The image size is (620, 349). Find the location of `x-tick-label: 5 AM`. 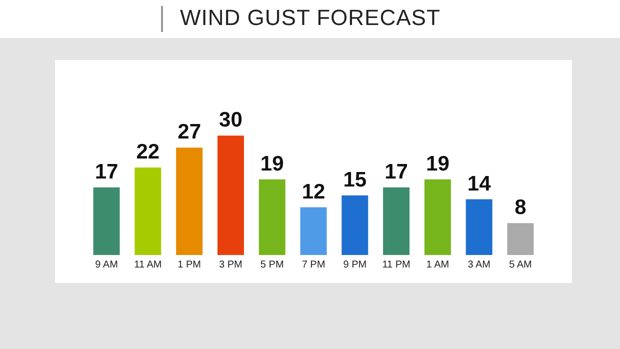

x-tick-label: 5 AM is located at coordinates (520, 265).